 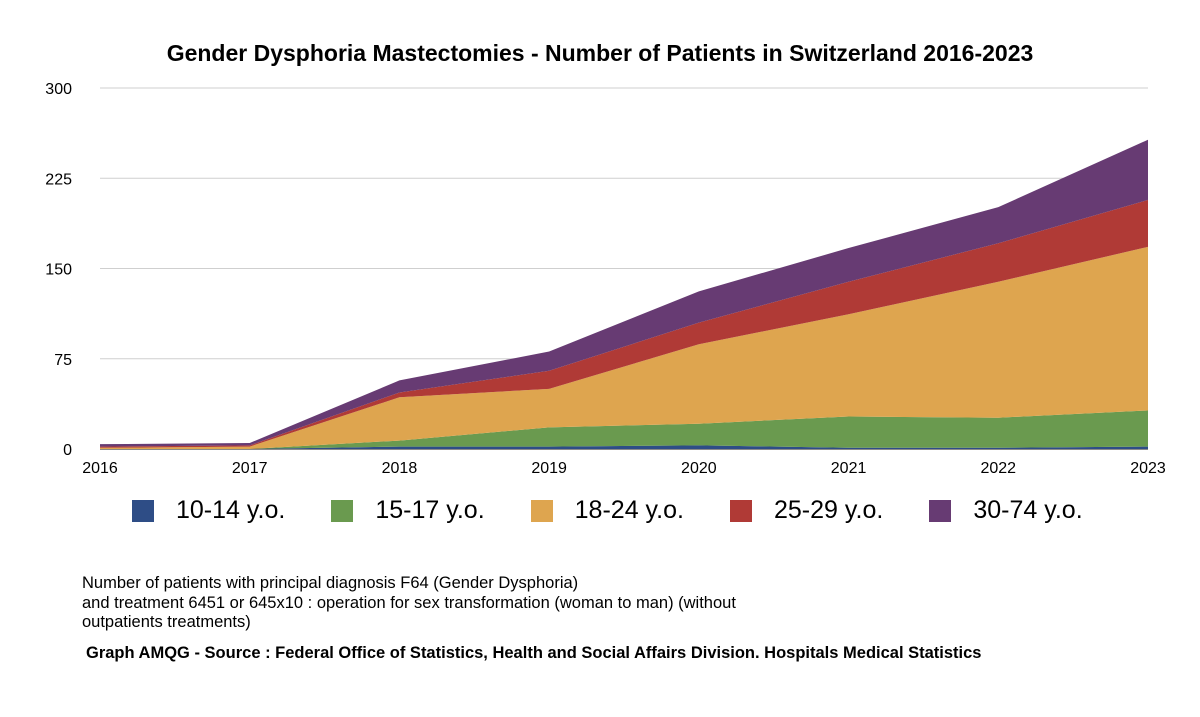 What do you see at coordinates (828, 510) in the screenshot?
I see `legend-label: 25-29 y.o.` at bounding box center [828, 510].